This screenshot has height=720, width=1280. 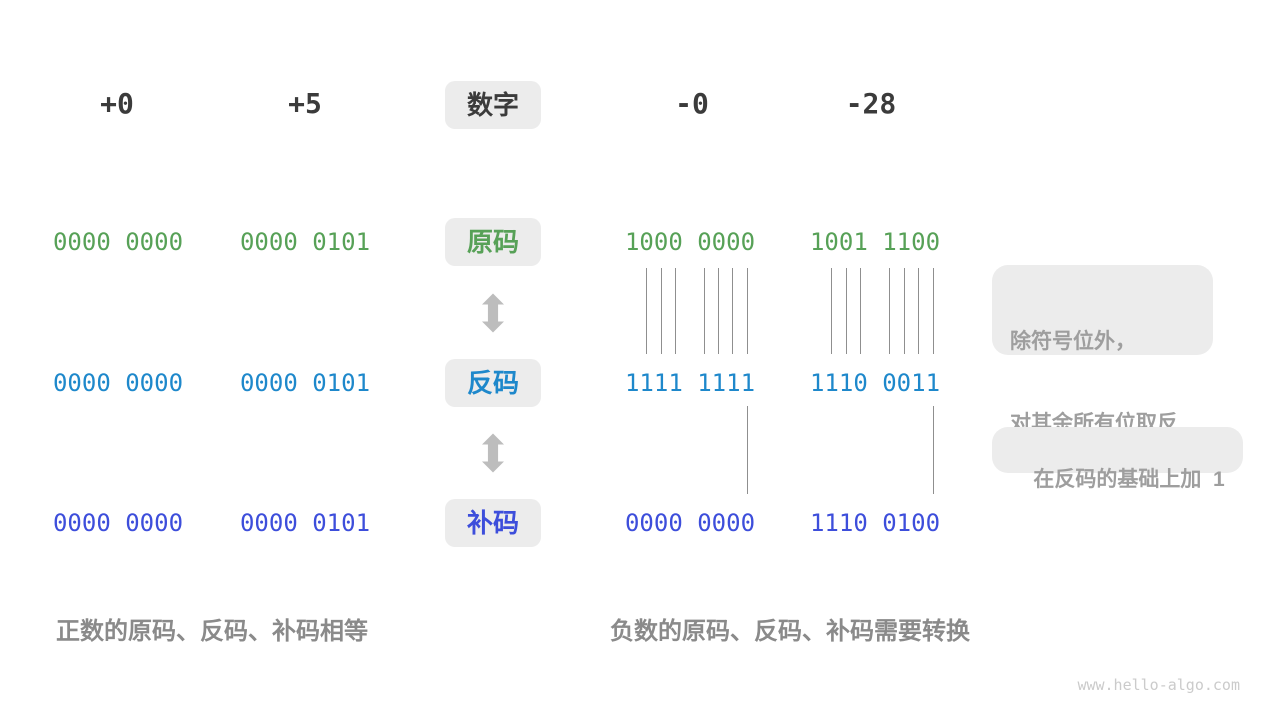 What do you see at coordinates (790, 631) in the screenshot?
I see `caption-negative-numbers: 负数的原码、反码、补码需要转换` at bounding box center [790, 631].